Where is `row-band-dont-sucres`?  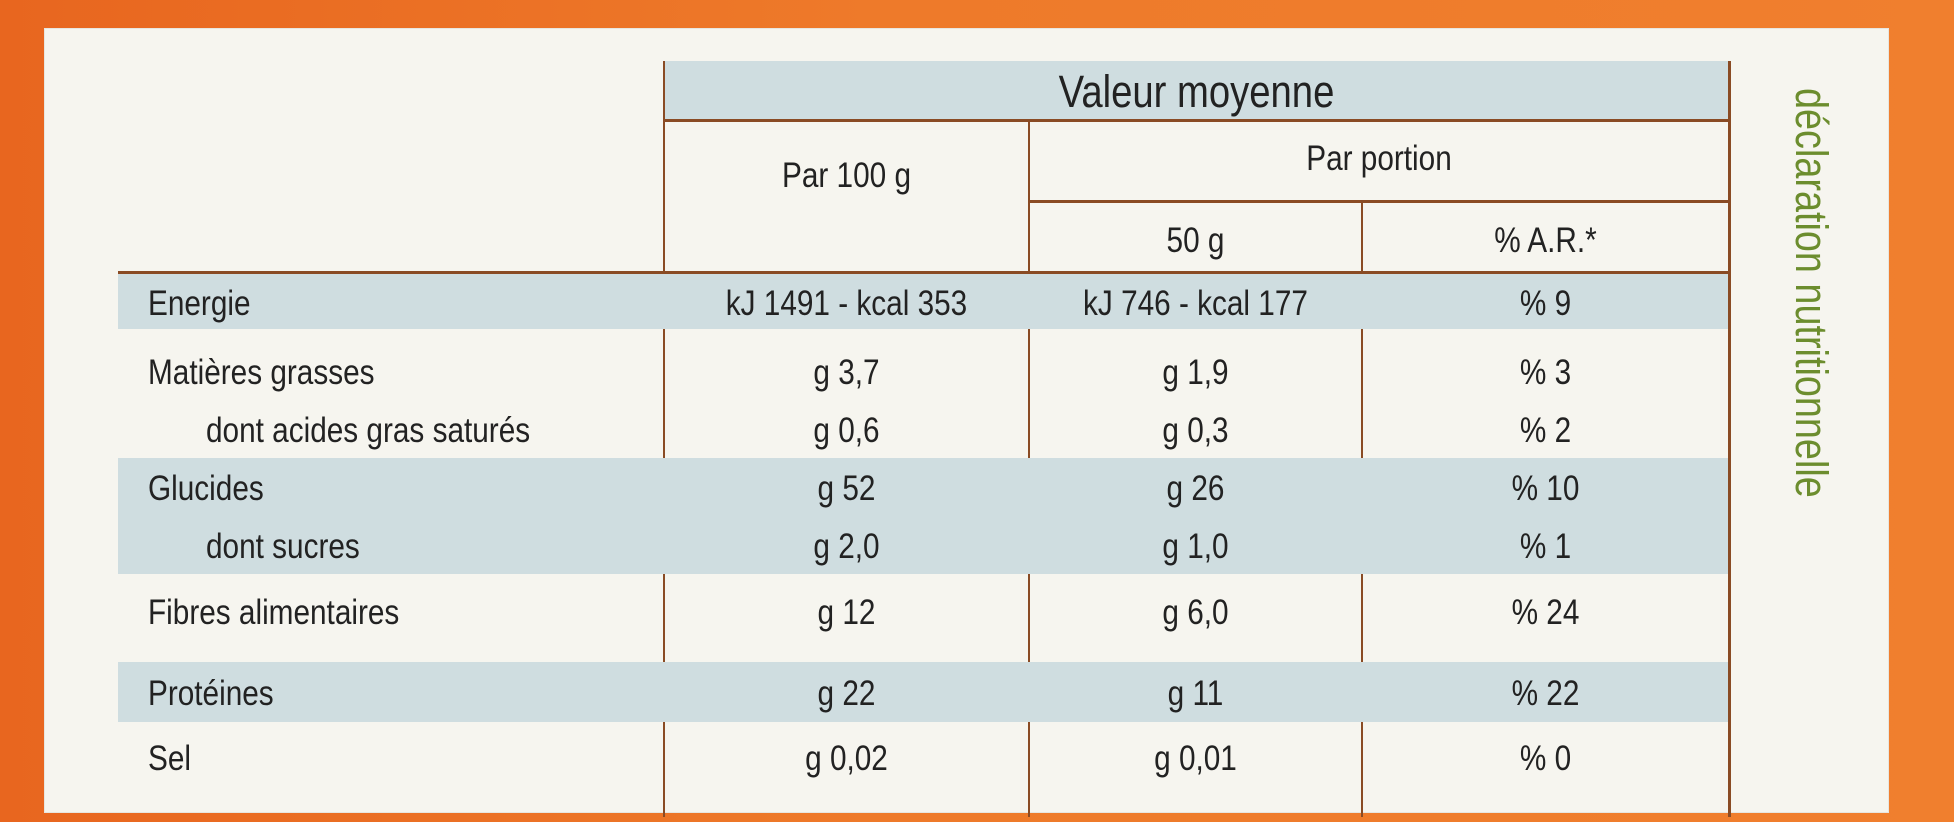
row-band-dont-sucres is located at coordinates (923, 544).